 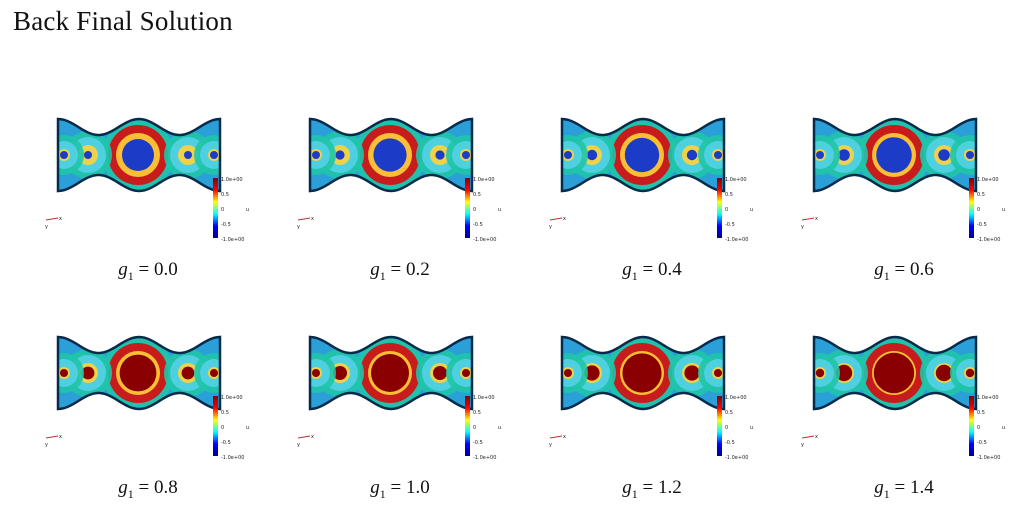 What do you see at coordinates (165, 487) in the screenshot?
I see `caption-value: 0.8` at bounding box center [165, 487].